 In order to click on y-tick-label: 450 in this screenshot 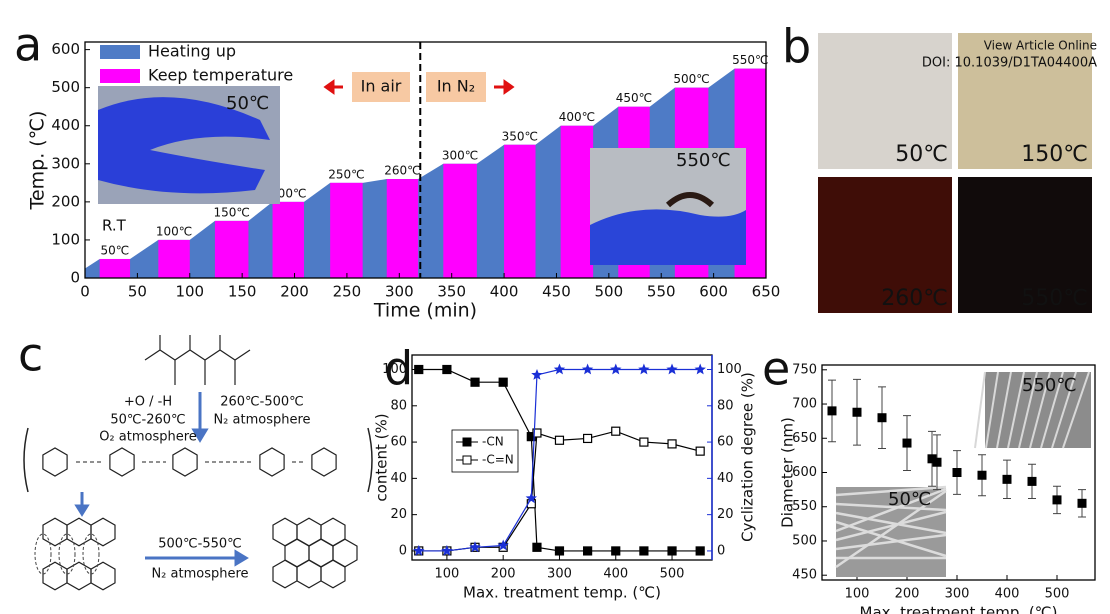, I will do `click(804, 575)`.